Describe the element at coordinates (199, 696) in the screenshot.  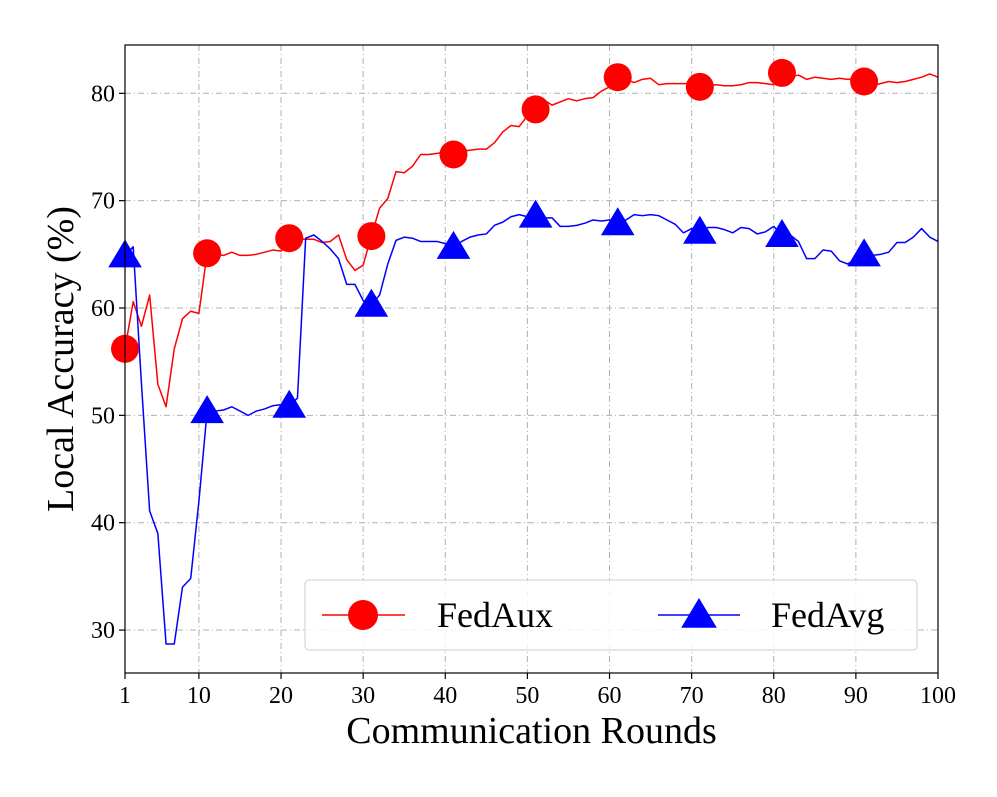
I see `x-tick-label: 10` at that location.